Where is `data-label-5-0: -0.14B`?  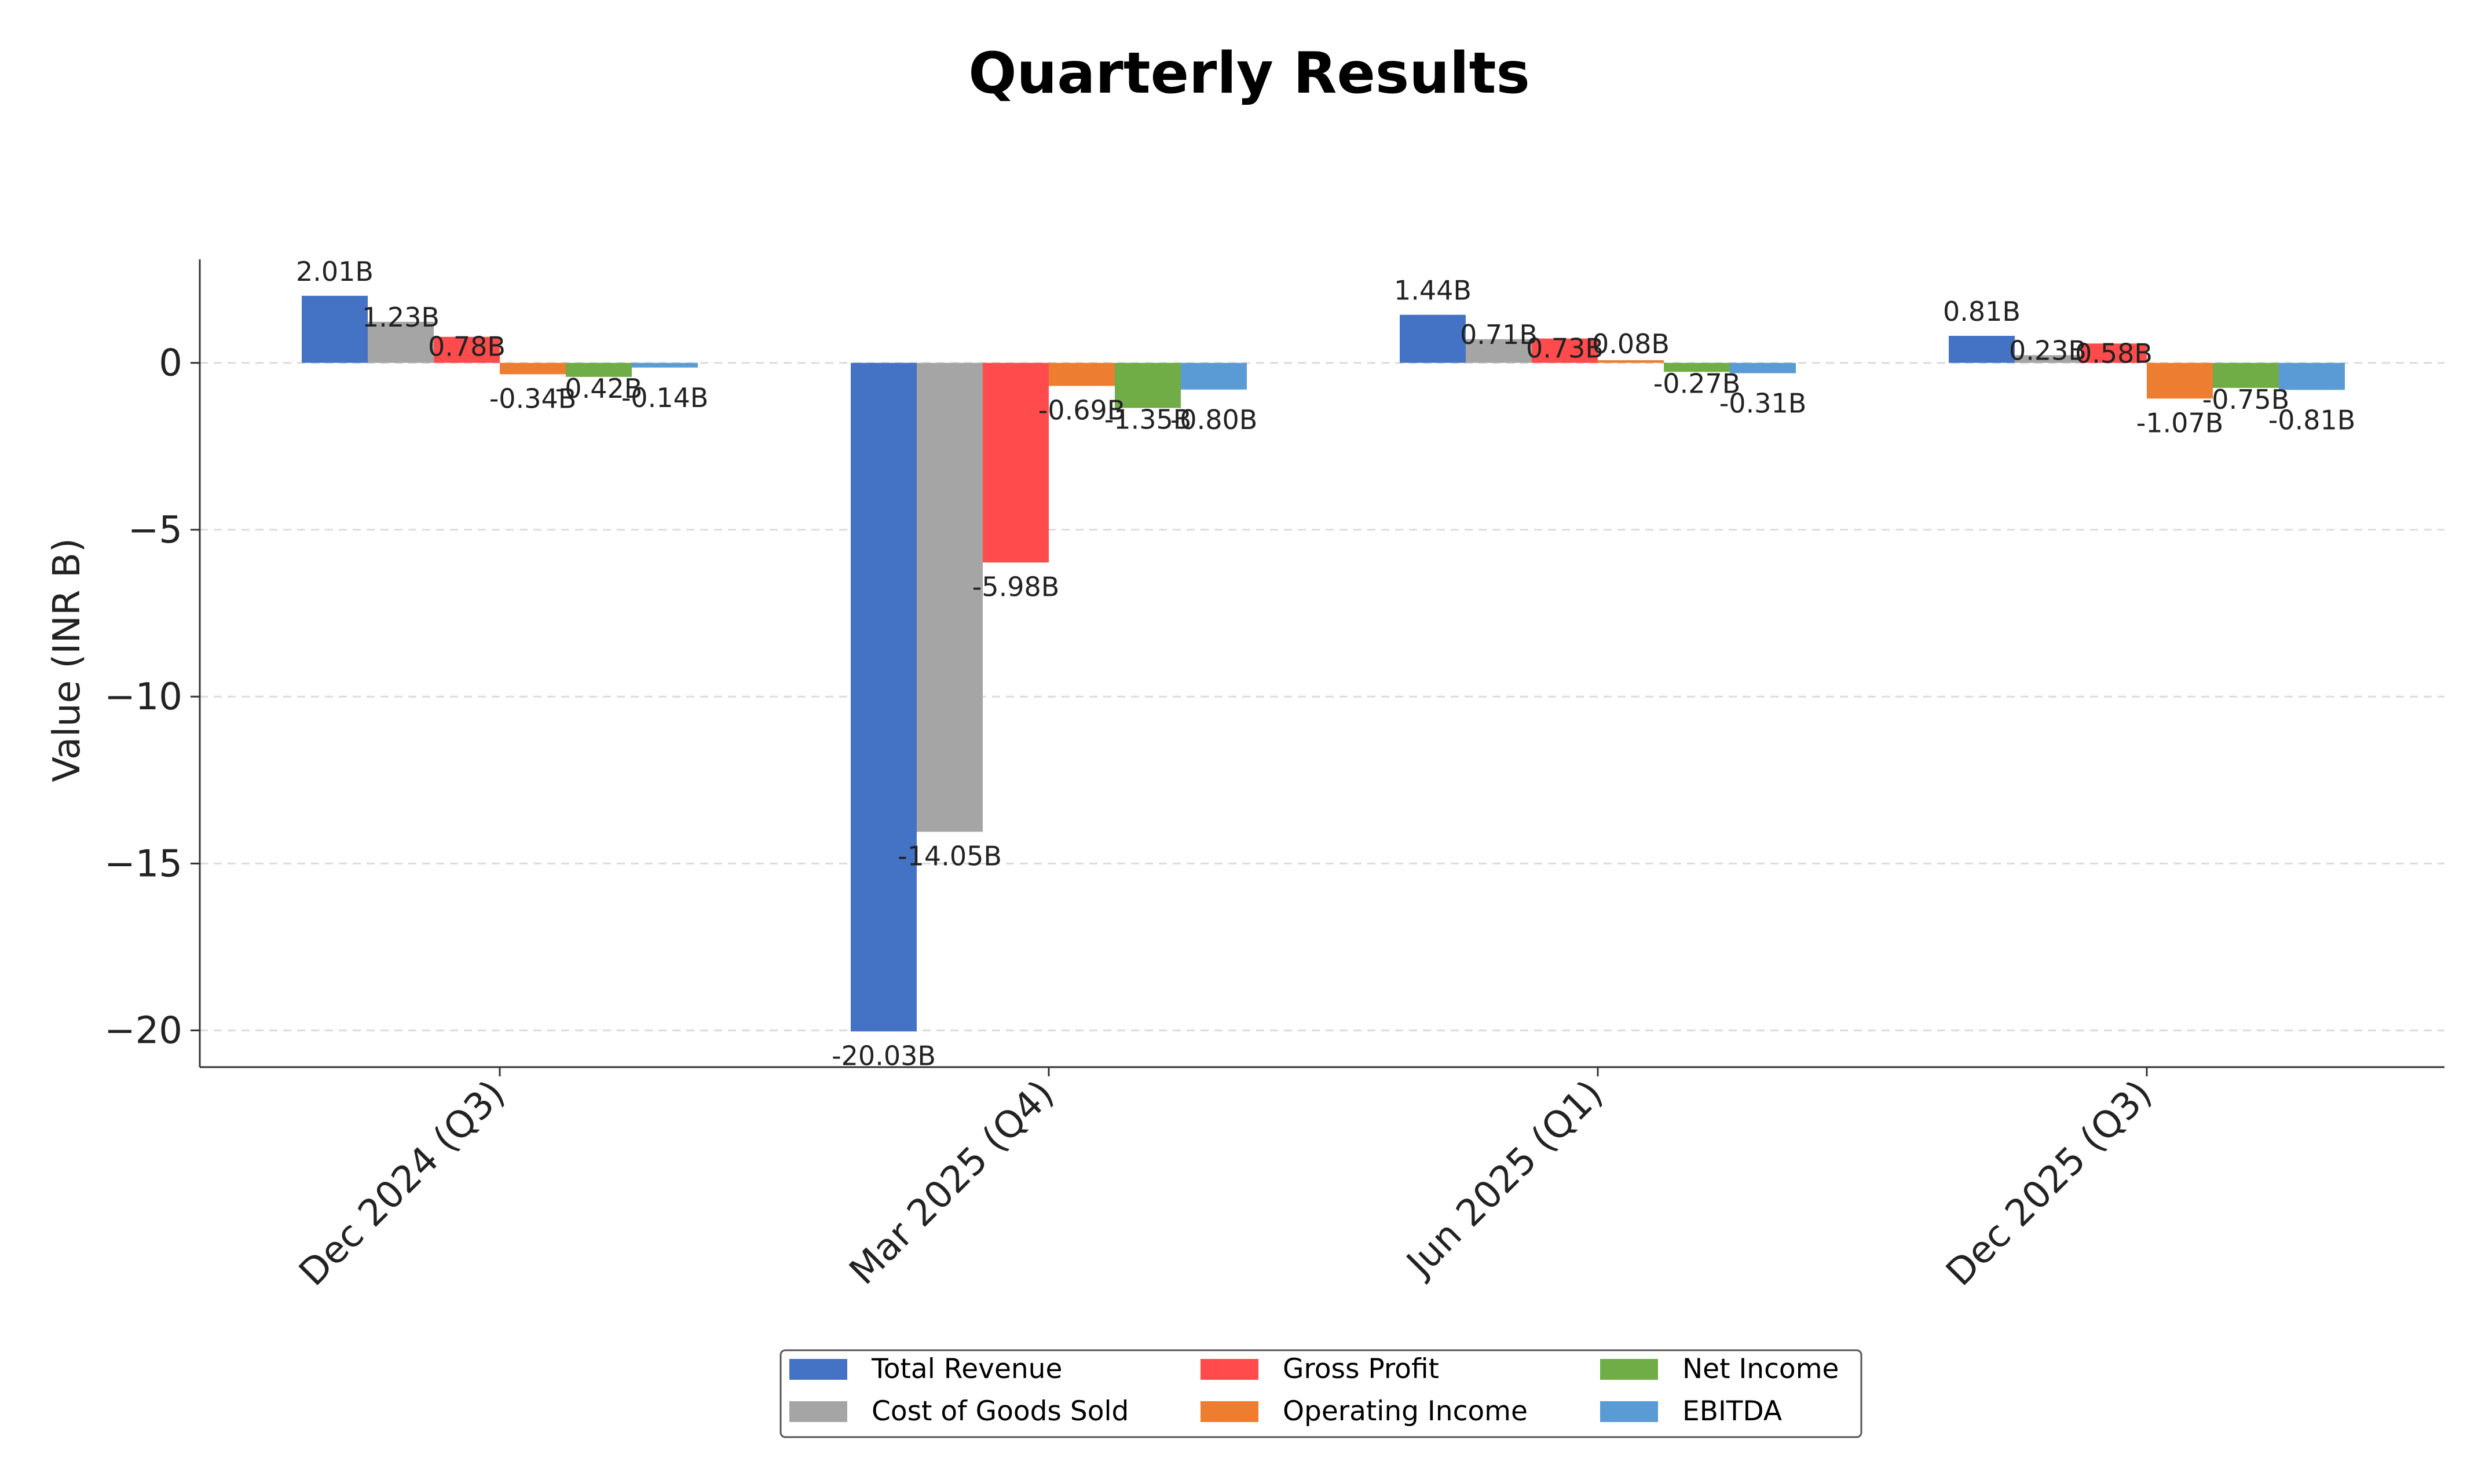 data-label-5-0: -0.14B is located at coordinates (665, 397).